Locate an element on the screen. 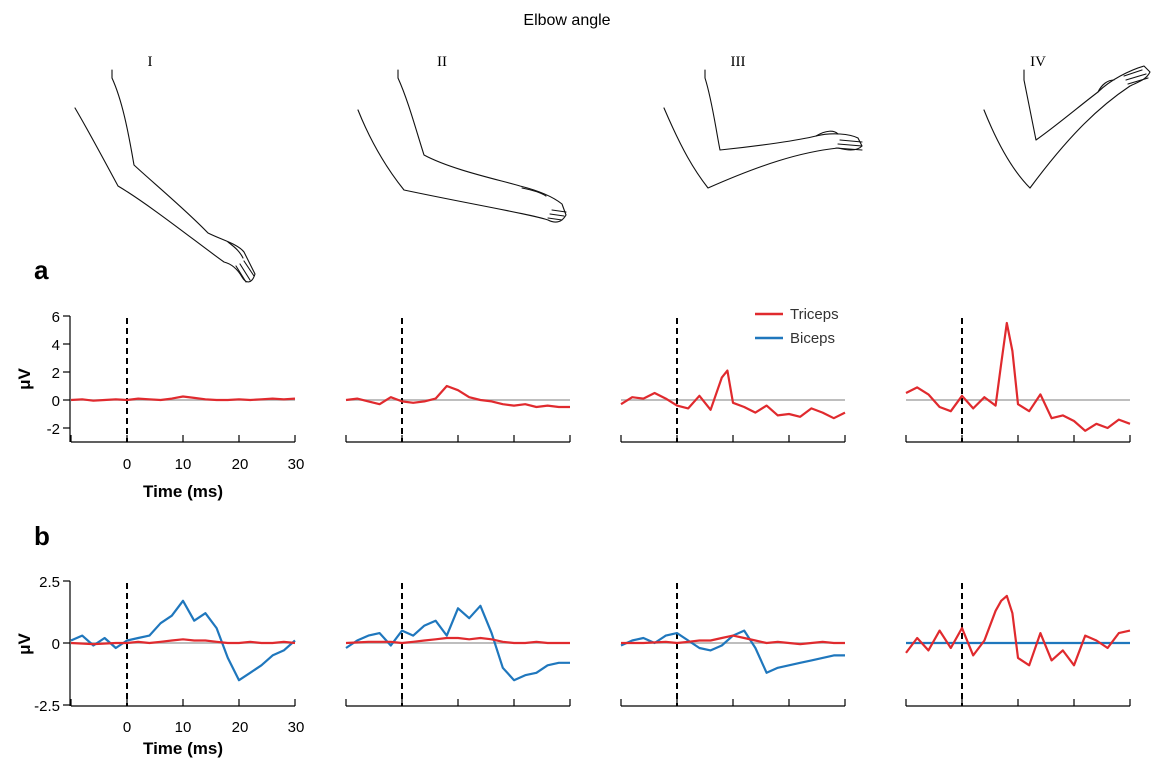  subplot-a-I is located at coordinates (183, 380).